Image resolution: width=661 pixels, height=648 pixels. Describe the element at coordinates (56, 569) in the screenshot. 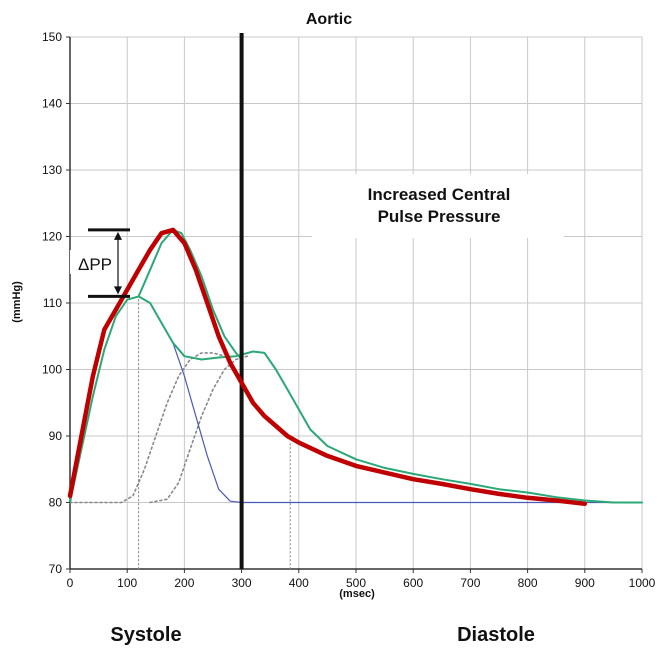

I see `y-tick-label: 70` at that location.